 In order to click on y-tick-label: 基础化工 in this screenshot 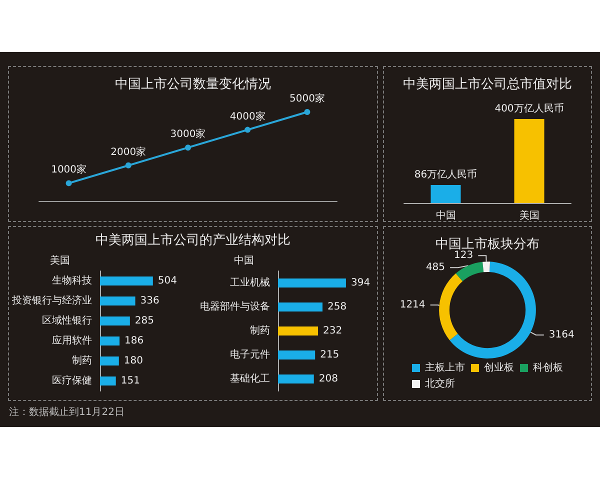, I will do `click(250, 378)`.